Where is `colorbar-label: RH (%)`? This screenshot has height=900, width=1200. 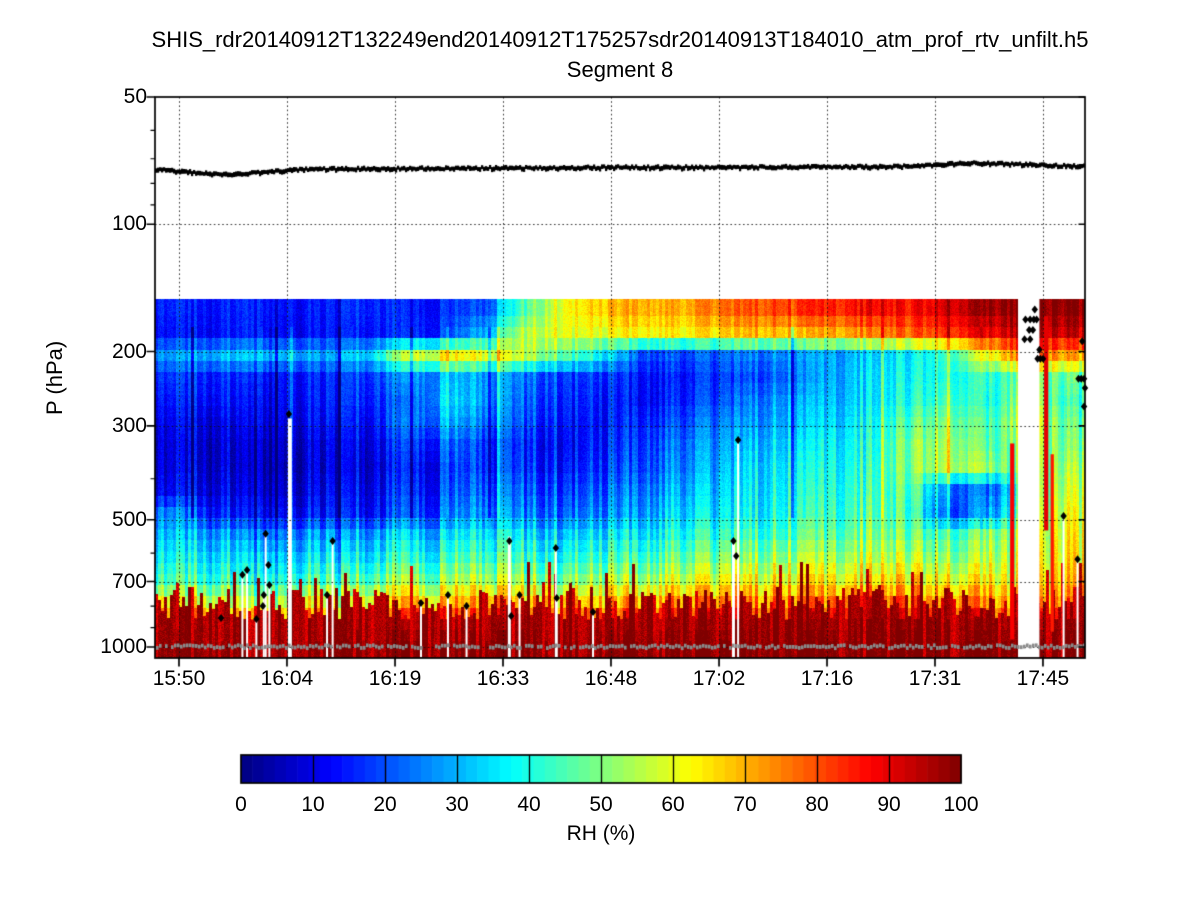
colorbar-label: RH (%) is located at coordinates (601, 833).